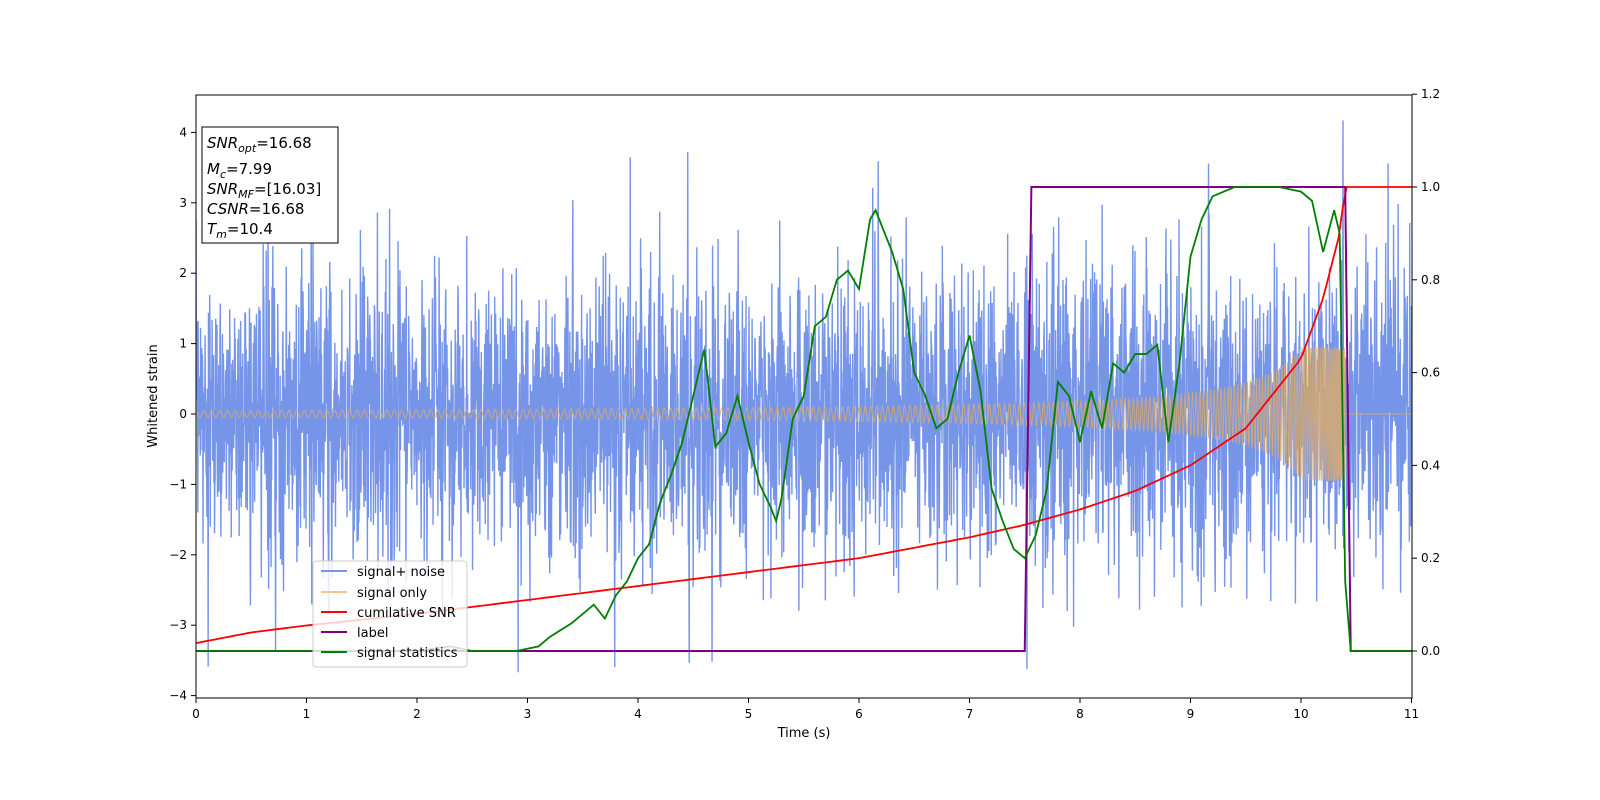 This screenshot has width=1600, height=800. I want to click on y-right-tick-label: 0.8, so click(1430, 280).